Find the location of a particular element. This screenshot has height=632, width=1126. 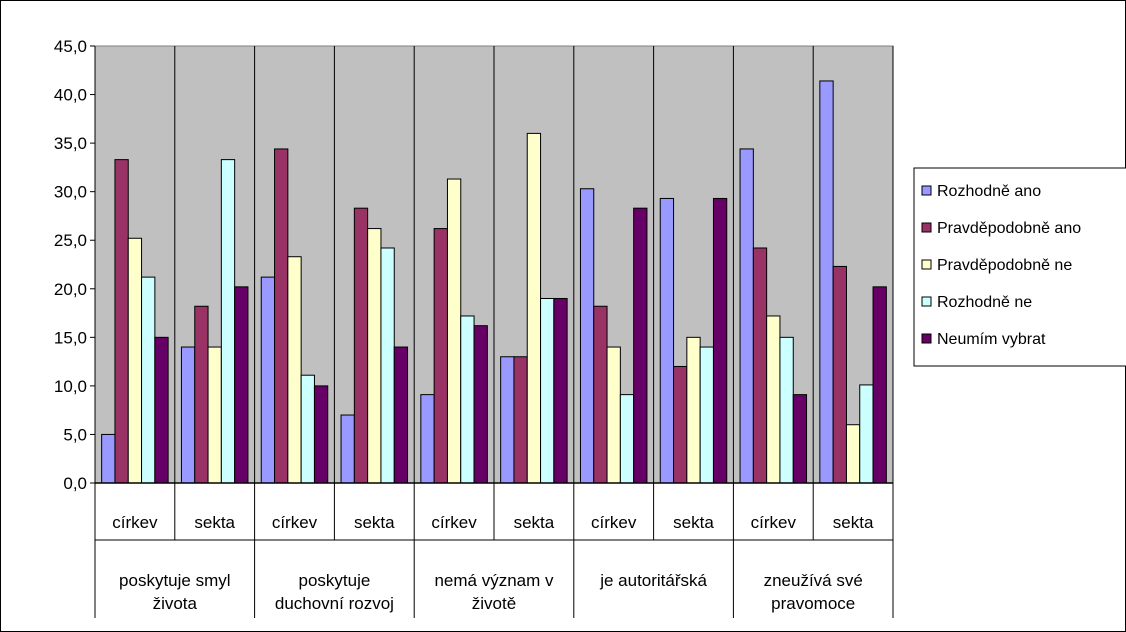

y-tick-label: 0,0 is located at coordinates (75, 483).